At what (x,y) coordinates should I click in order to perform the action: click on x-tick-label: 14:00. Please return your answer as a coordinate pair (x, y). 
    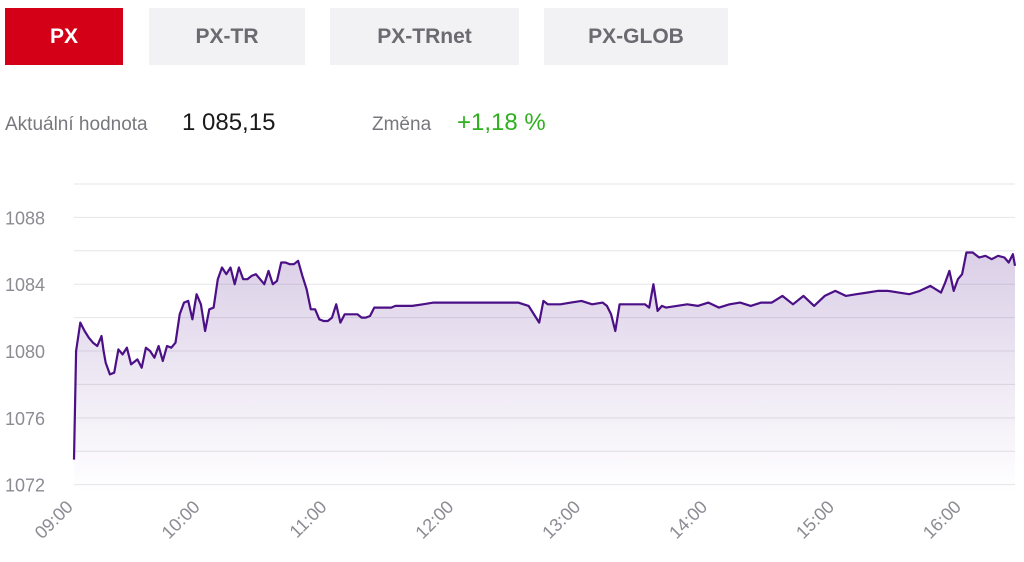
    Looking at the image, I should click on (688, 520).